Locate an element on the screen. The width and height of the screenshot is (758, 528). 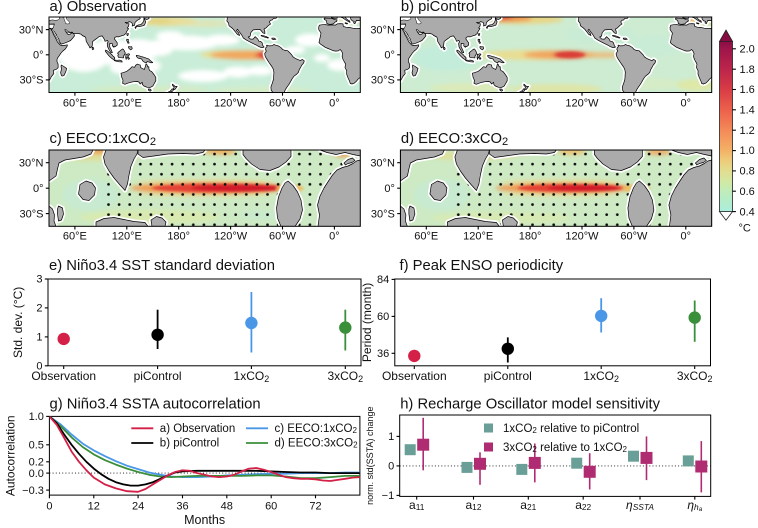
svg-text: Months is located at coordinates (204, 520).